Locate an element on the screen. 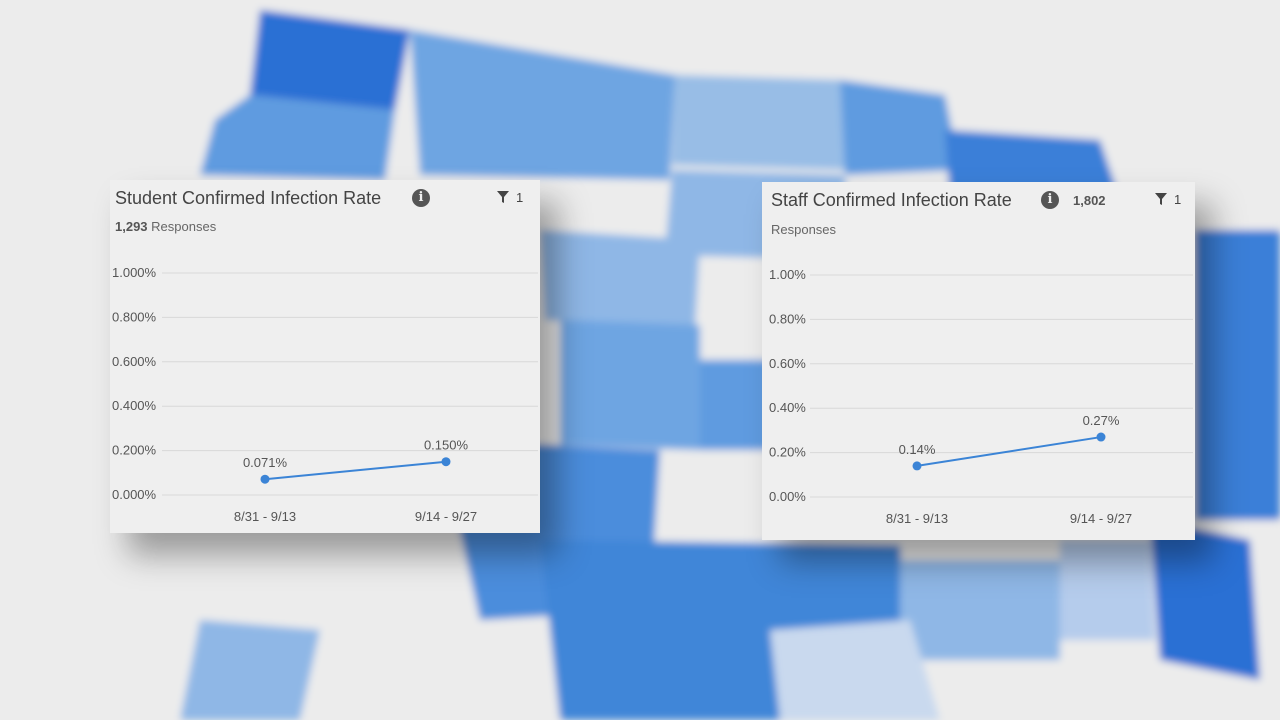 This screenshot has width=1280, height=720. y-tick-label: 0.800% is located at coordinates (134, 316).